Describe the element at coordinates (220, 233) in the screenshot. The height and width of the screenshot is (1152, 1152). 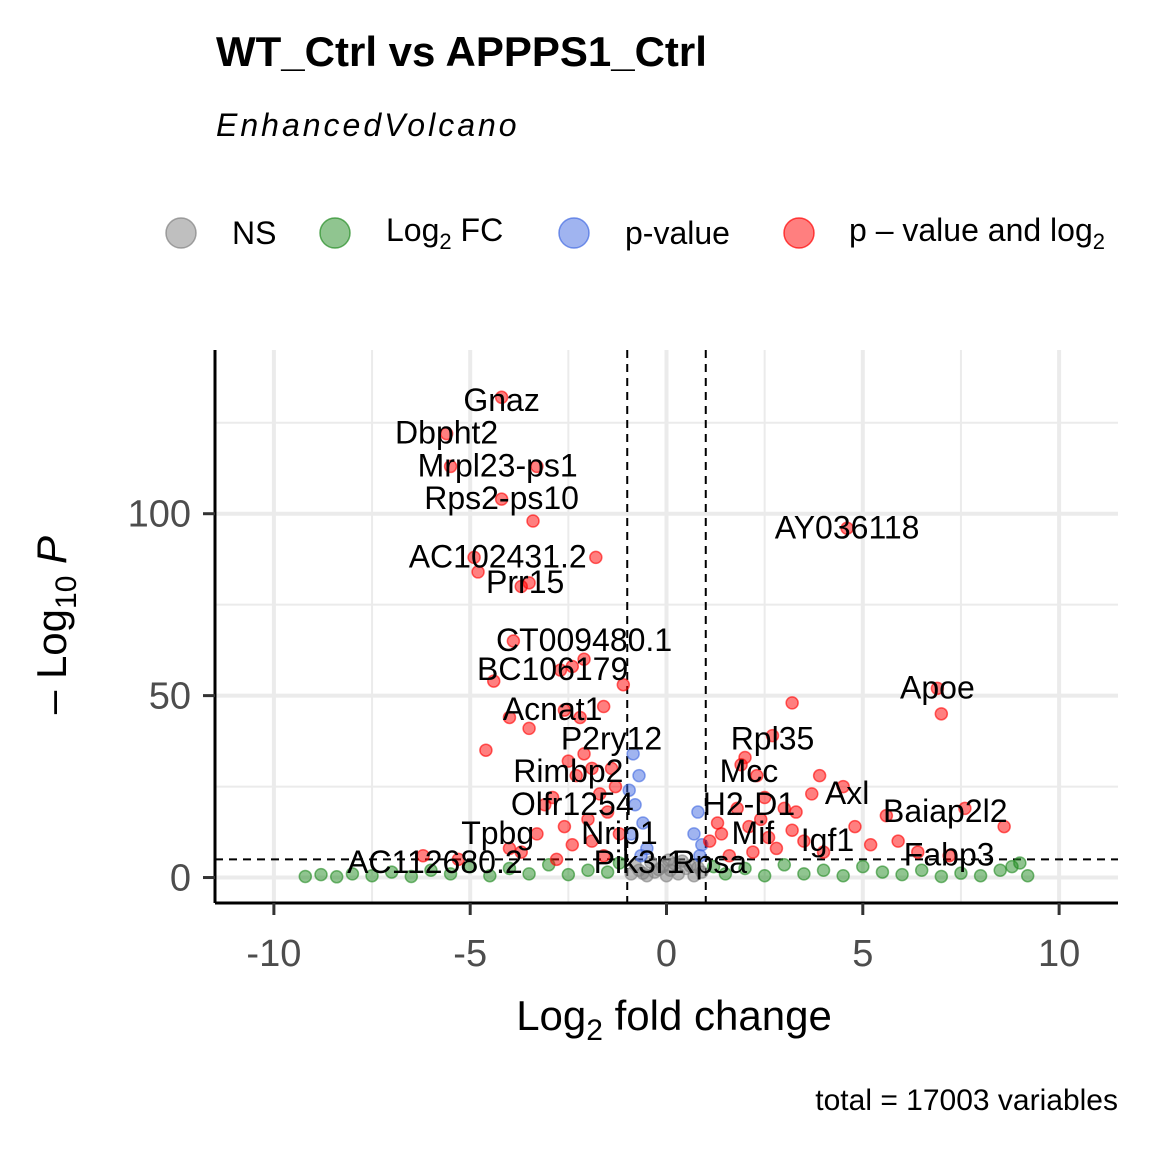
I see `legend-entry-ns: NS` at that location.